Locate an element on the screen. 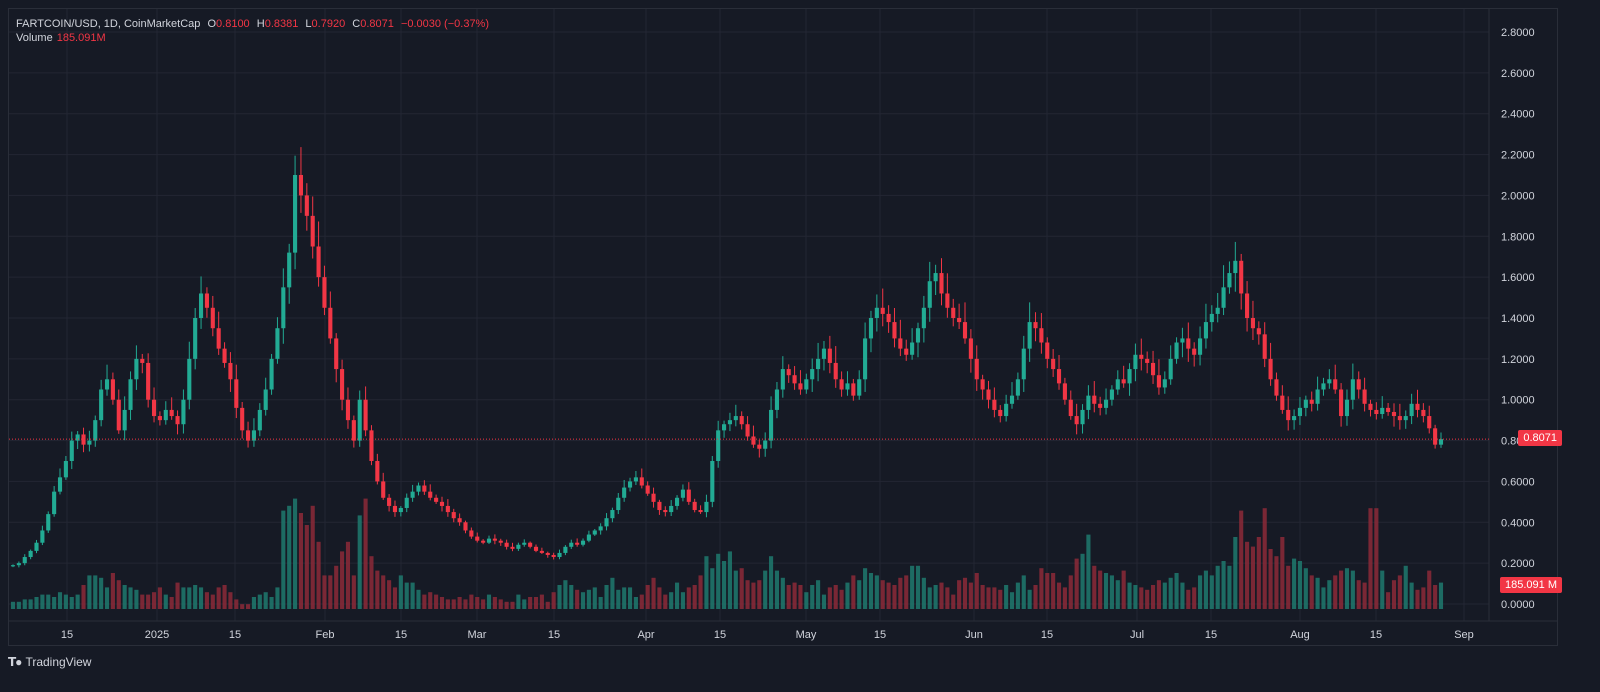 The width and height of the screenshot is (1600, 692). y-tick-label: 0.0000 is located at coordinates (1518, 605).